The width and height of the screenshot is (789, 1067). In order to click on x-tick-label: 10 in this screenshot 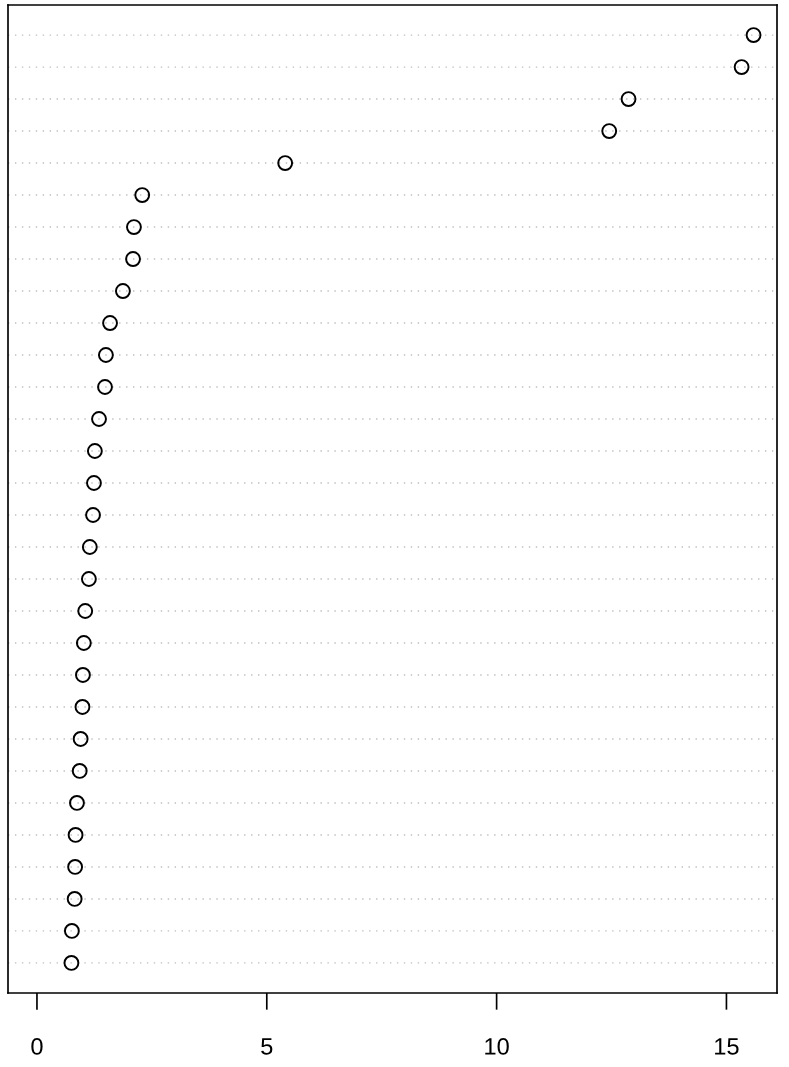, I will do `click(497, 1046)`.